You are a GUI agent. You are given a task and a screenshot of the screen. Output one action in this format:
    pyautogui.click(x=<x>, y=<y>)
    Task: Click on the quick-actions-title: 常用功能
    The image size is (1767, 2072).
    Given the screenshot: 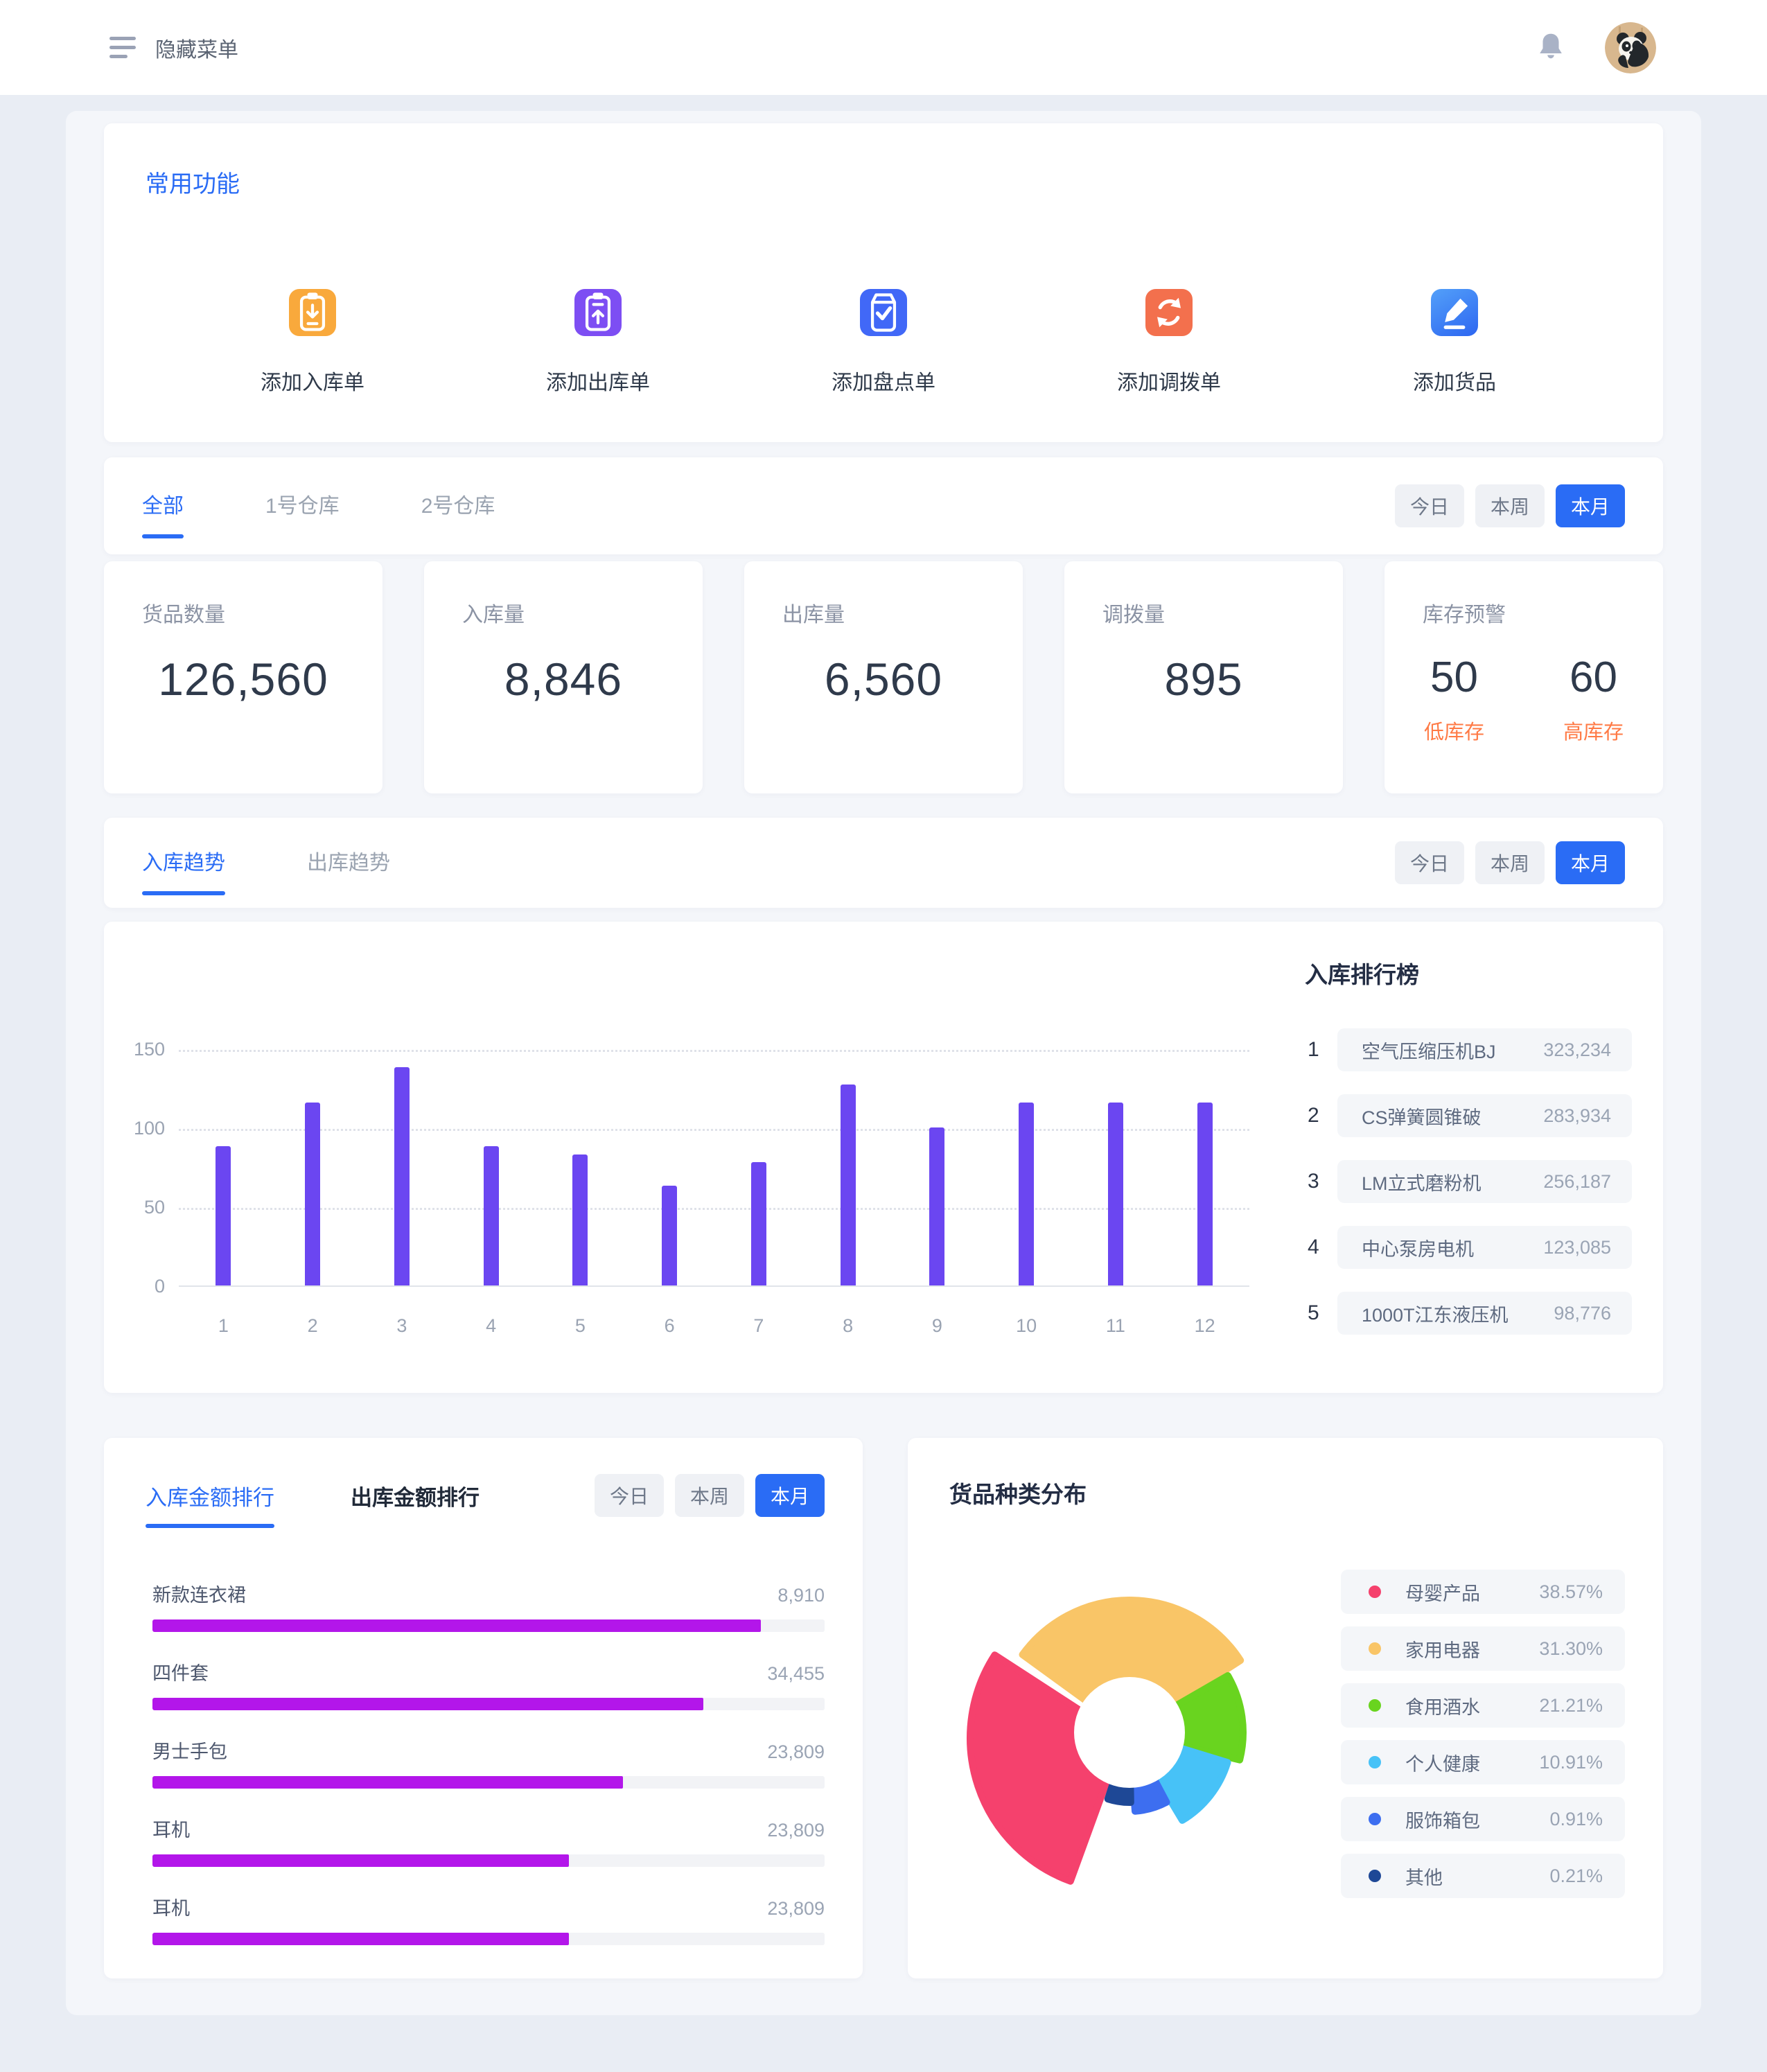 What is the action you would take?
    pyautogui.click(x=193, y=184)
    